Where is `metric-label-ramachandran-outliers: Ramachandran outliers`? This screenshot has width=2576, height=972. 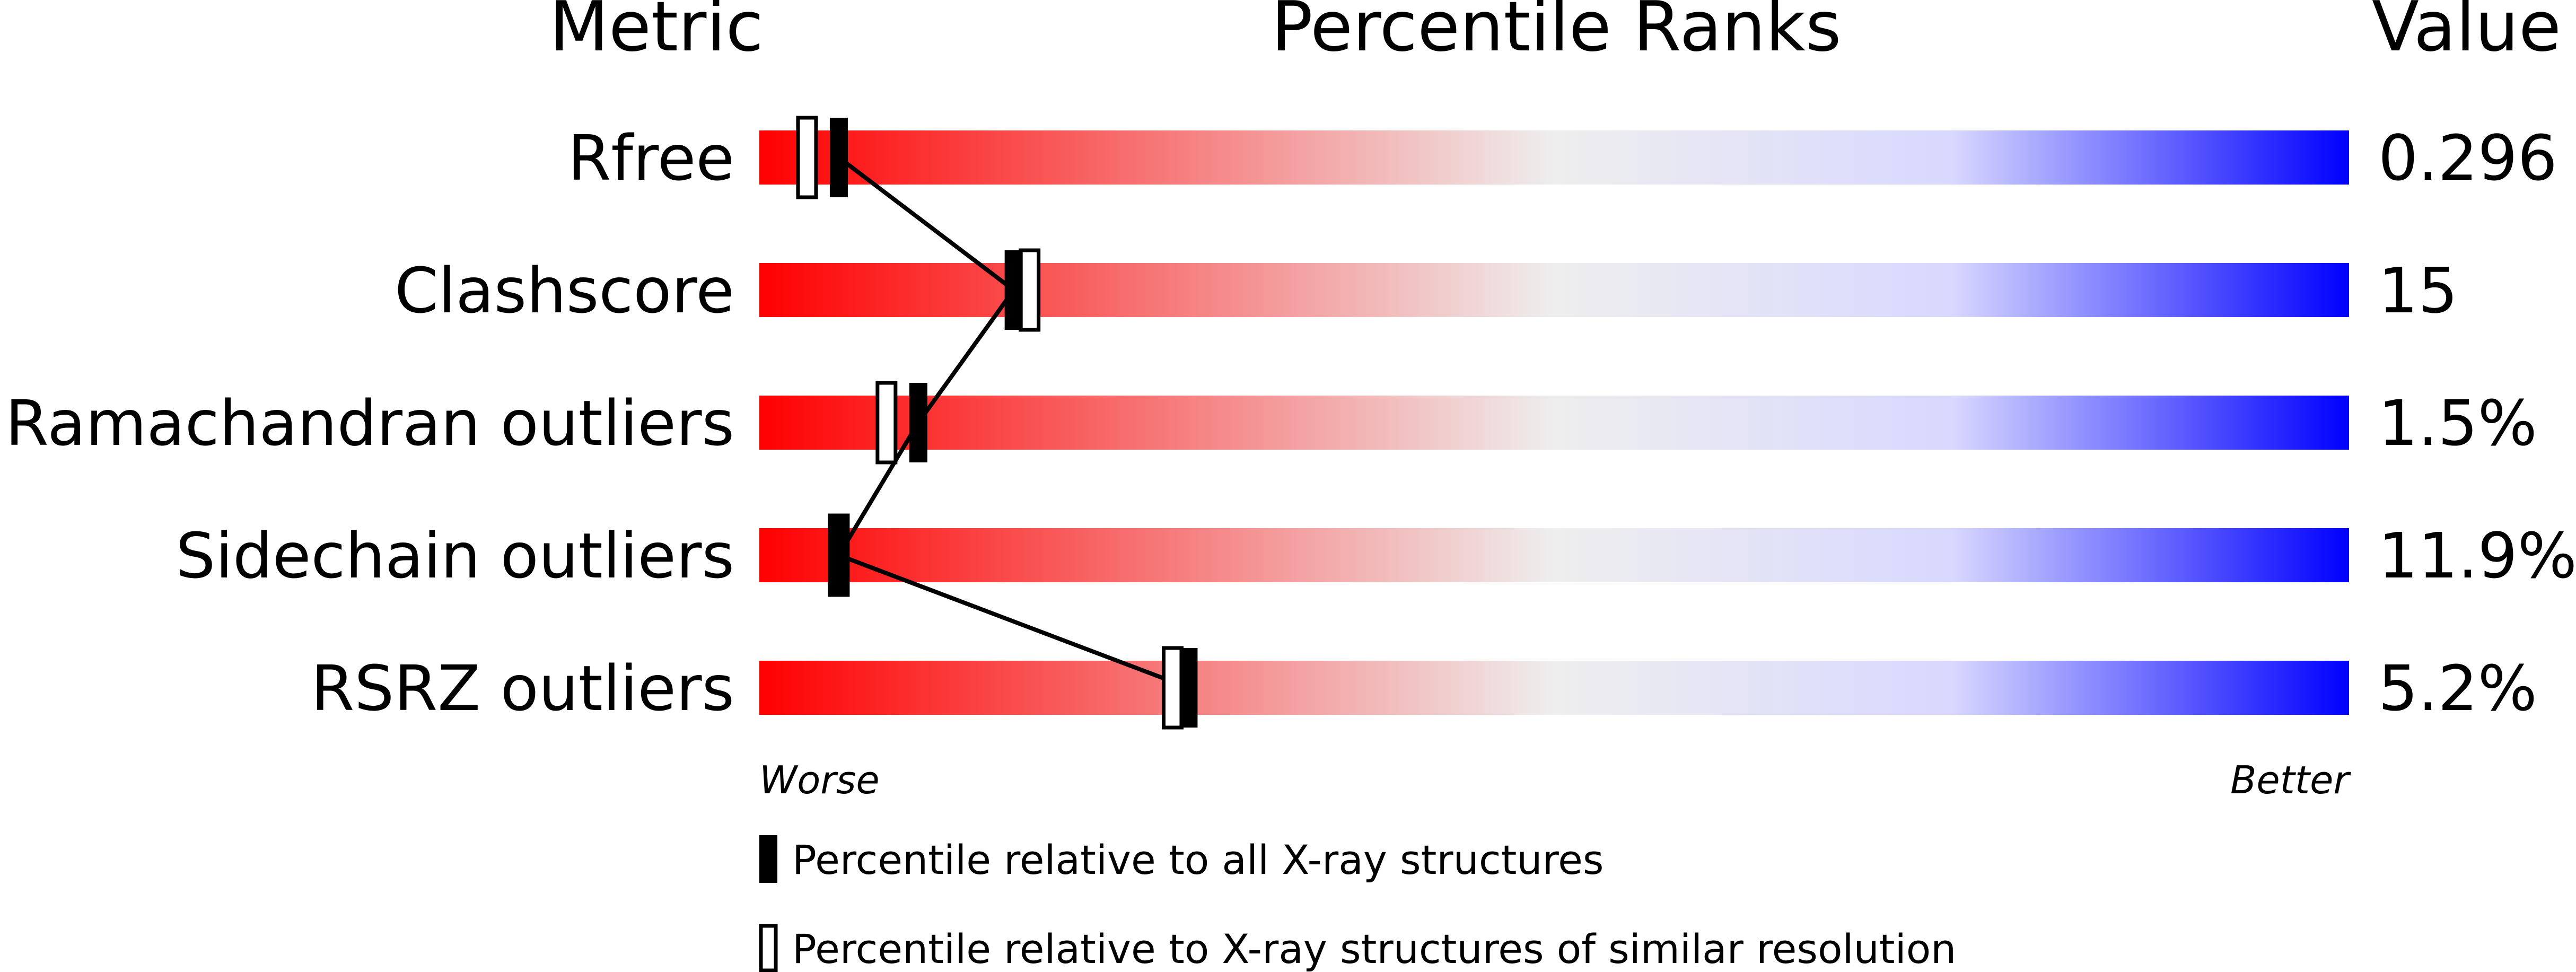 metric-label-ramachandran-outliers: Ramachandran outliers is located at coordinates (369, 423).